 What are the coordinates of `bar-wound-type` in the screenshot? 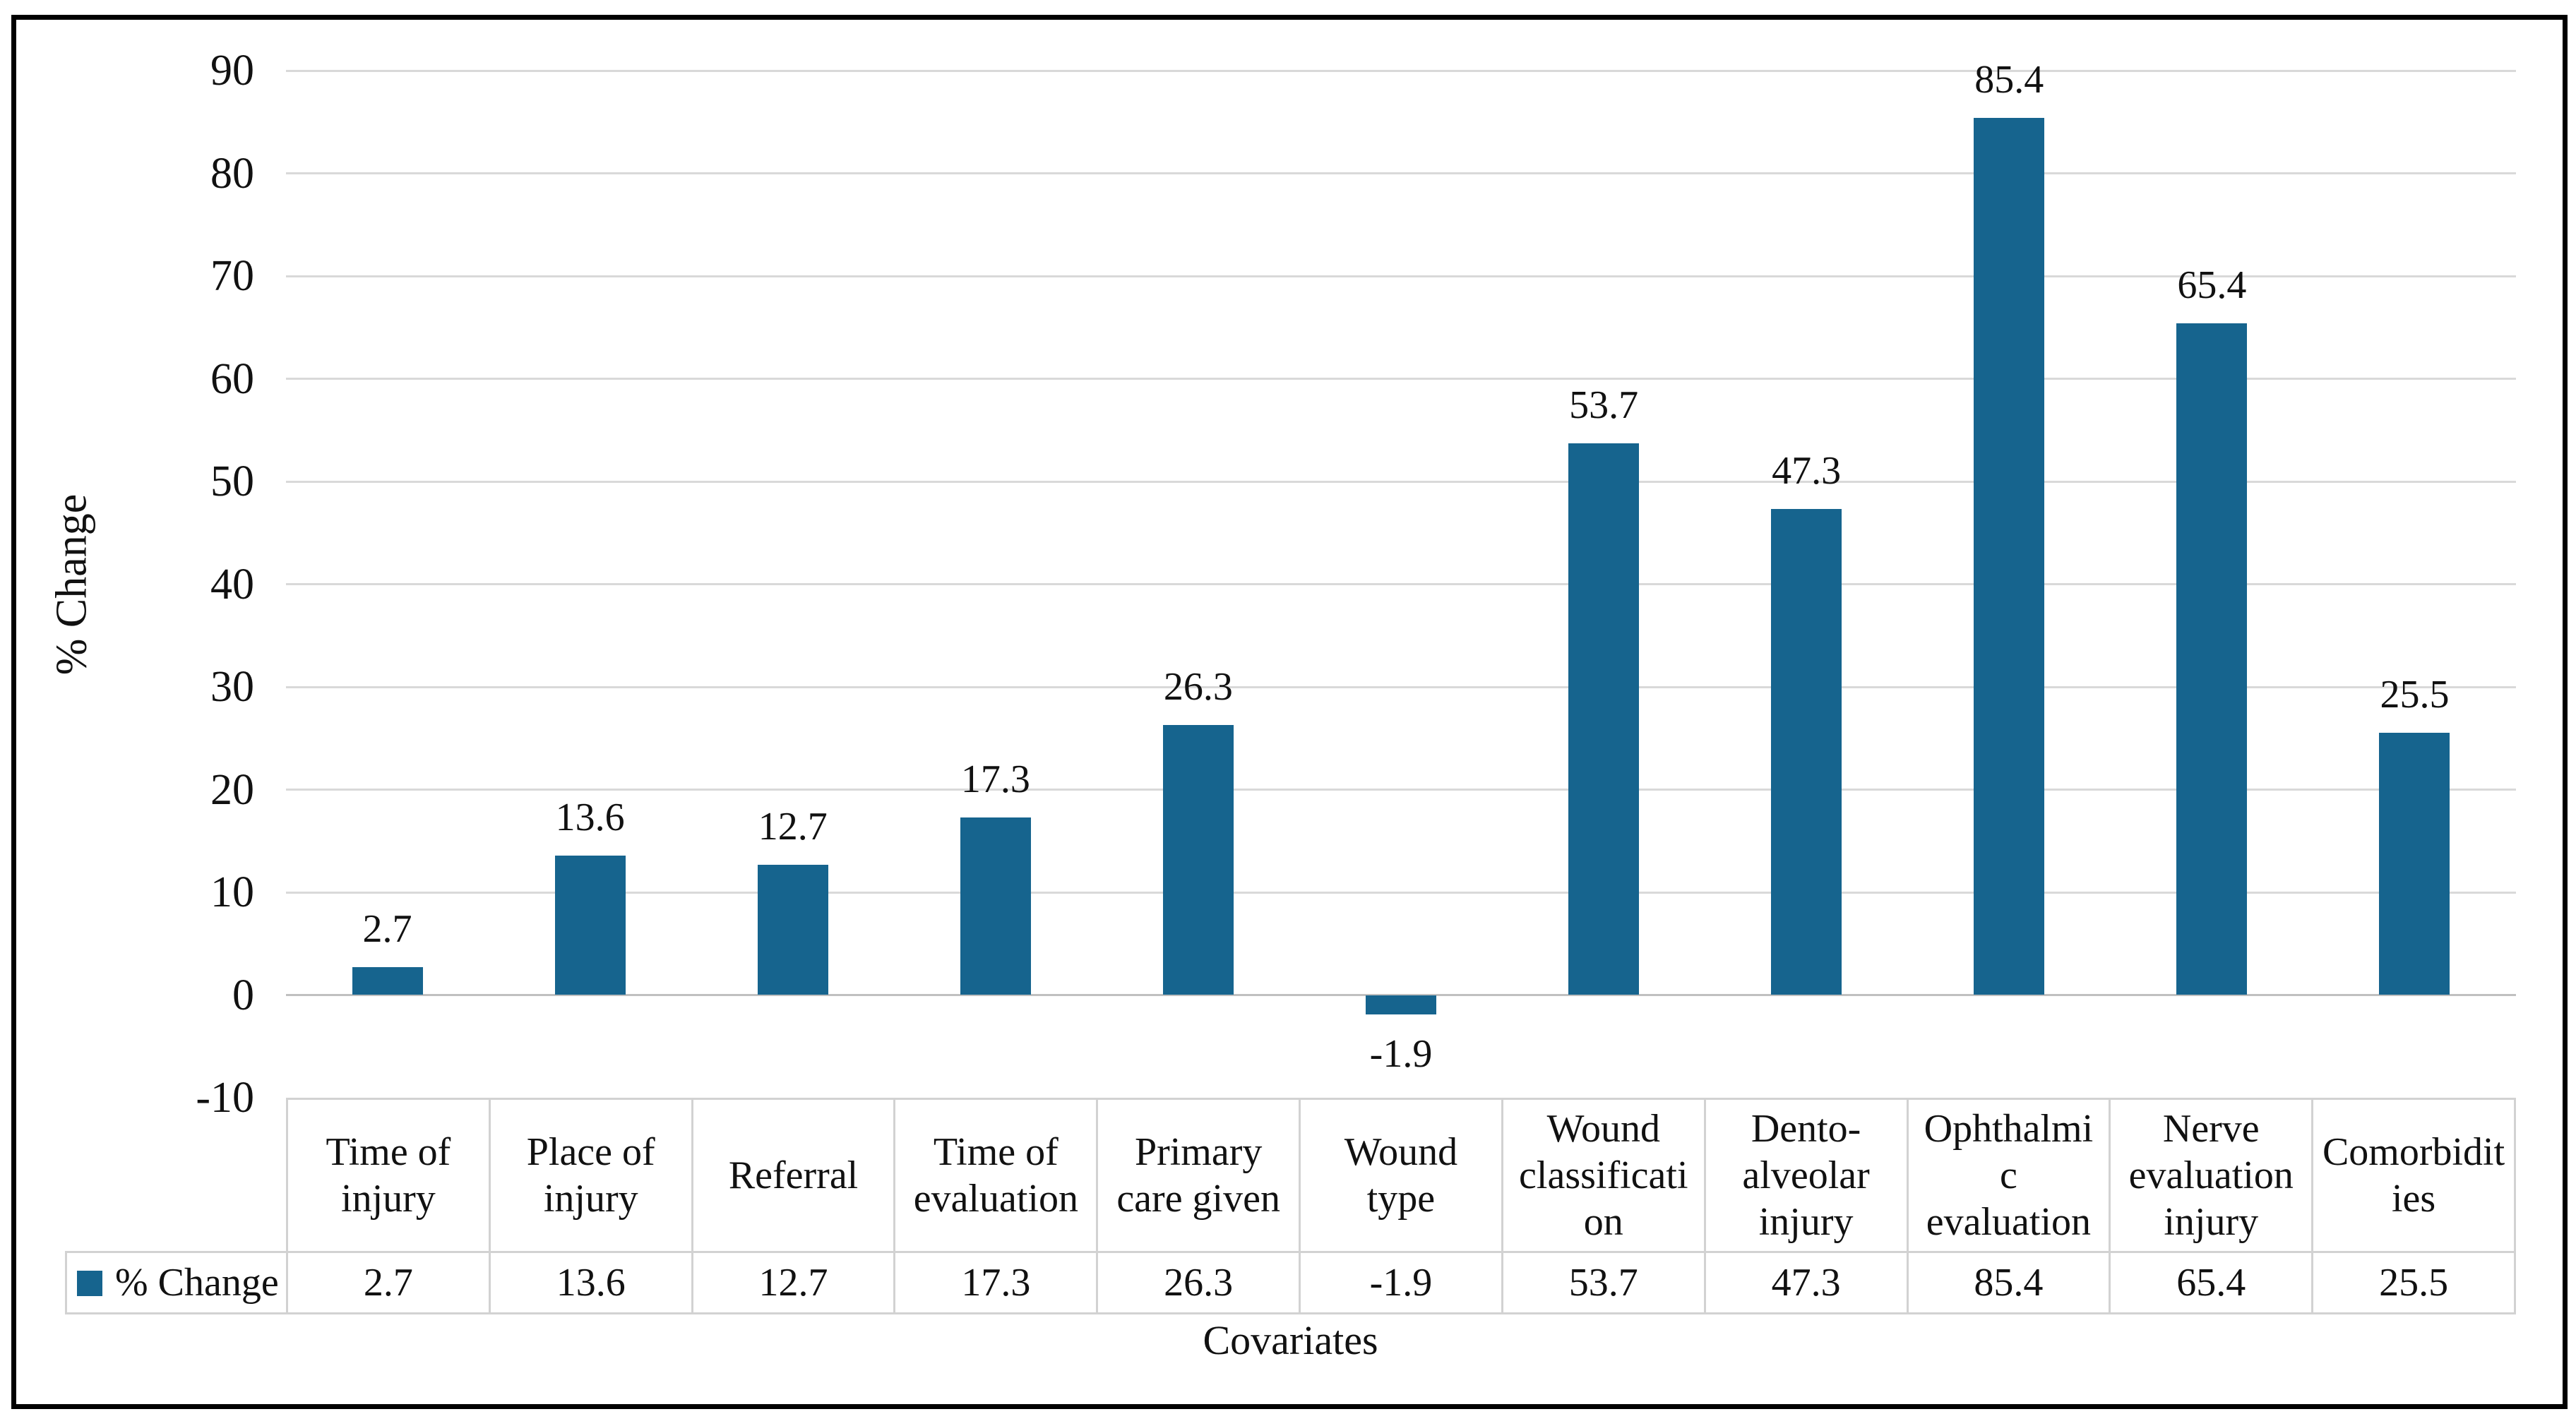 It's located at (1401, 1005).